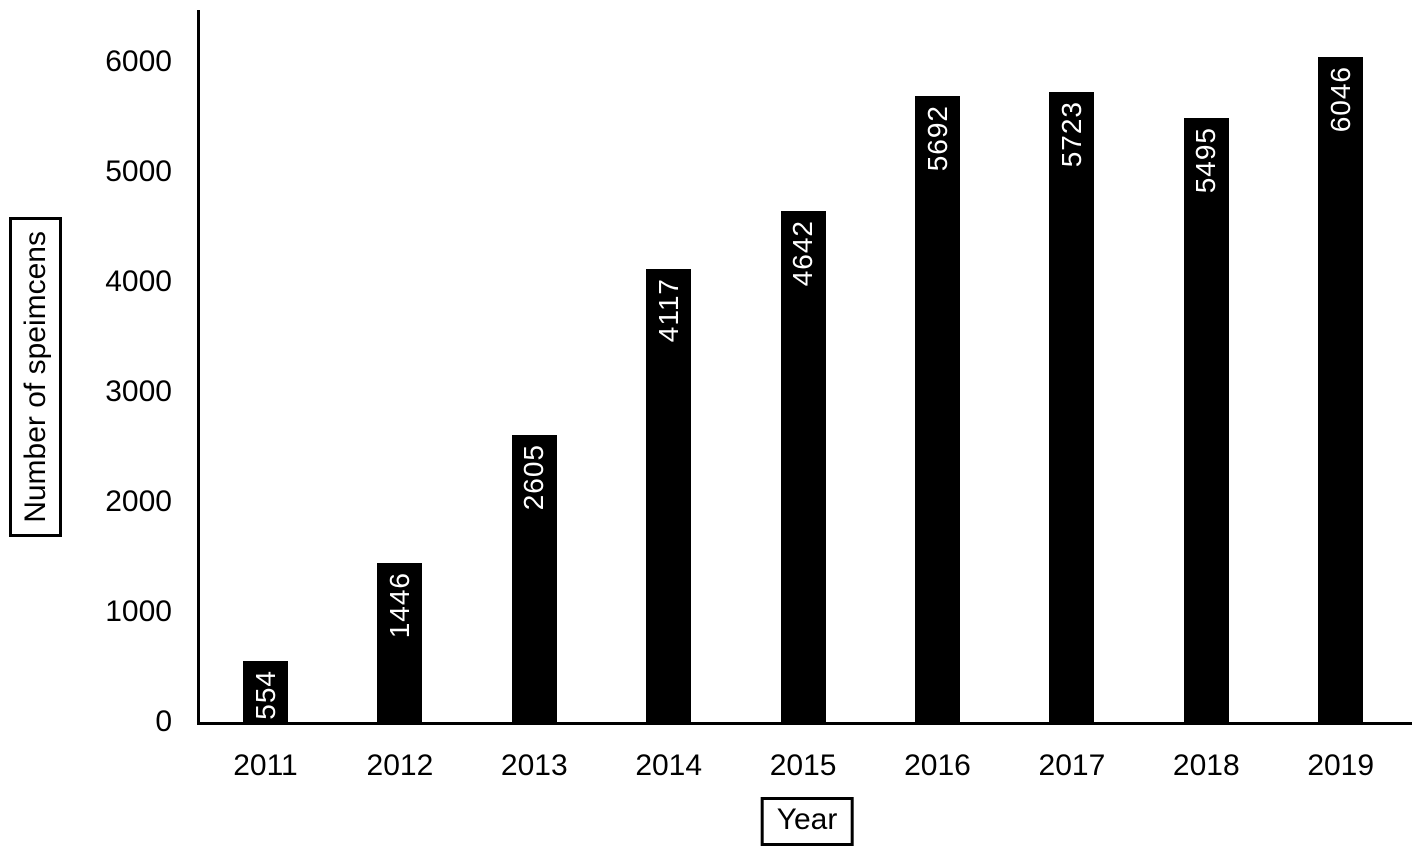 The image size is (1418, 858). I want to click on bar-value-label: 4642, so click(803, 253).